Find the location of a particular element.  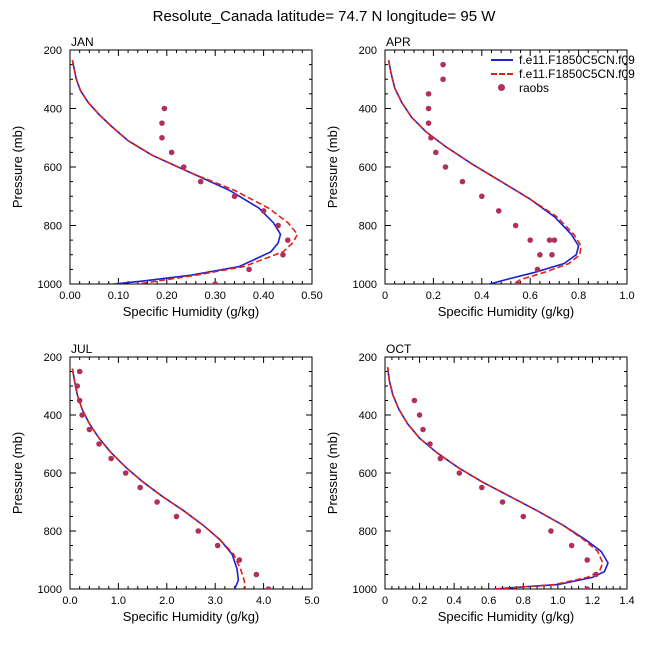

x-tick-label: 5.0 is located at coordinates (311, 601).